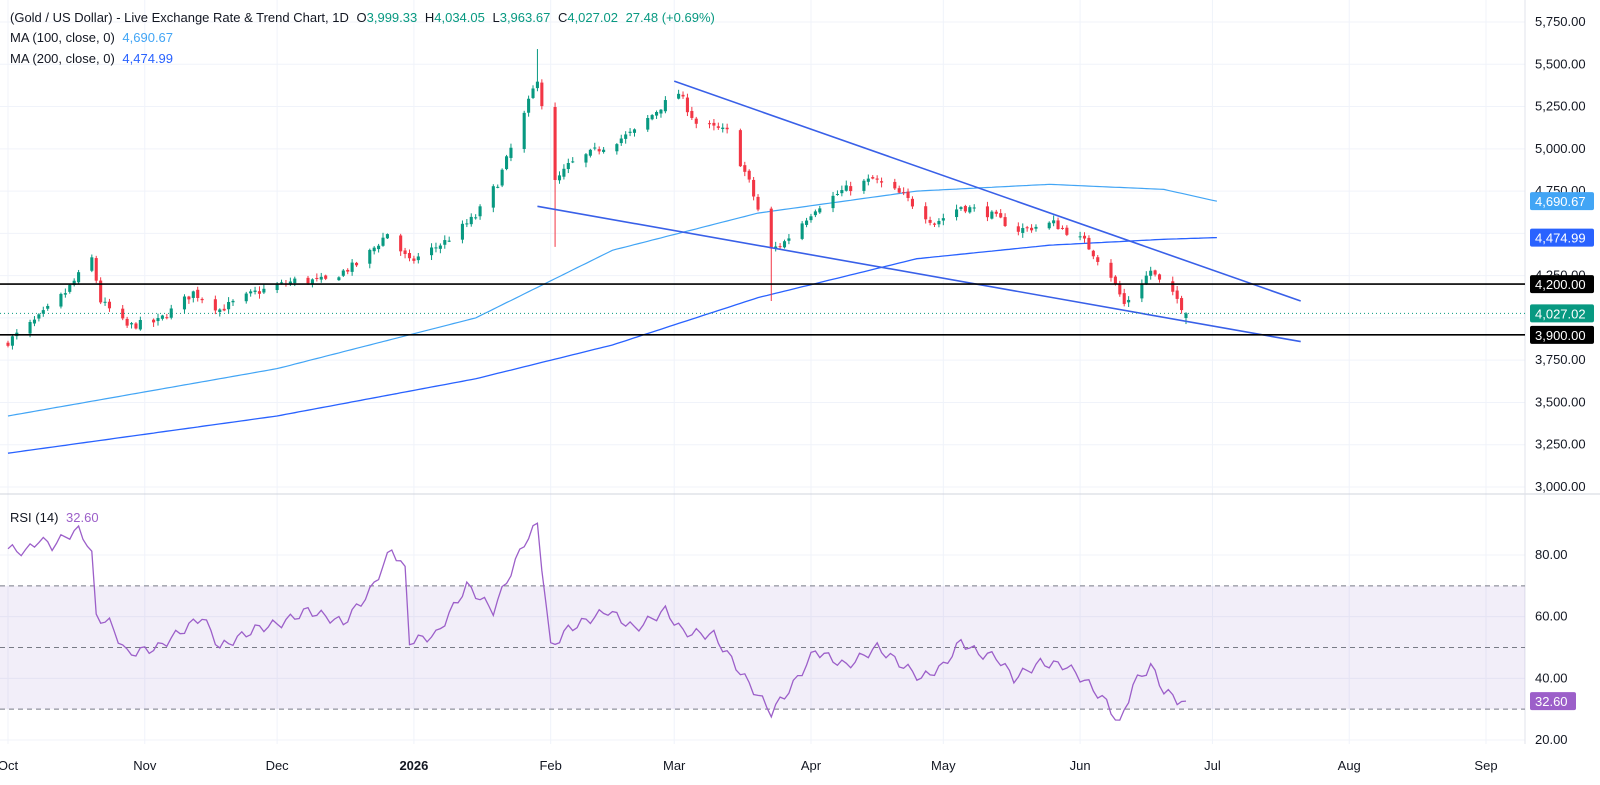 The width and height of the screenshot is (1600, 785). What do you see at coordinates (392, 17) in the screenshot?
I see `open-value: 3,999.33` at bounding box center [392, 17].